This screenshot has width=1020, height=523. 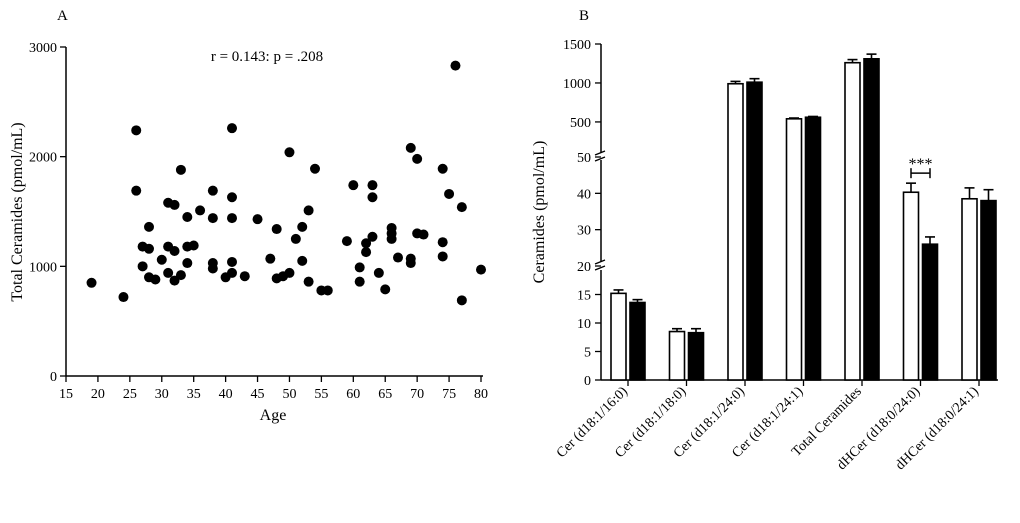 What do you see at coordinates (267, 57) in the screenshot?
I see `correlation-annotation: r = 0.143: p = .208` at bounding box center [267, 57].